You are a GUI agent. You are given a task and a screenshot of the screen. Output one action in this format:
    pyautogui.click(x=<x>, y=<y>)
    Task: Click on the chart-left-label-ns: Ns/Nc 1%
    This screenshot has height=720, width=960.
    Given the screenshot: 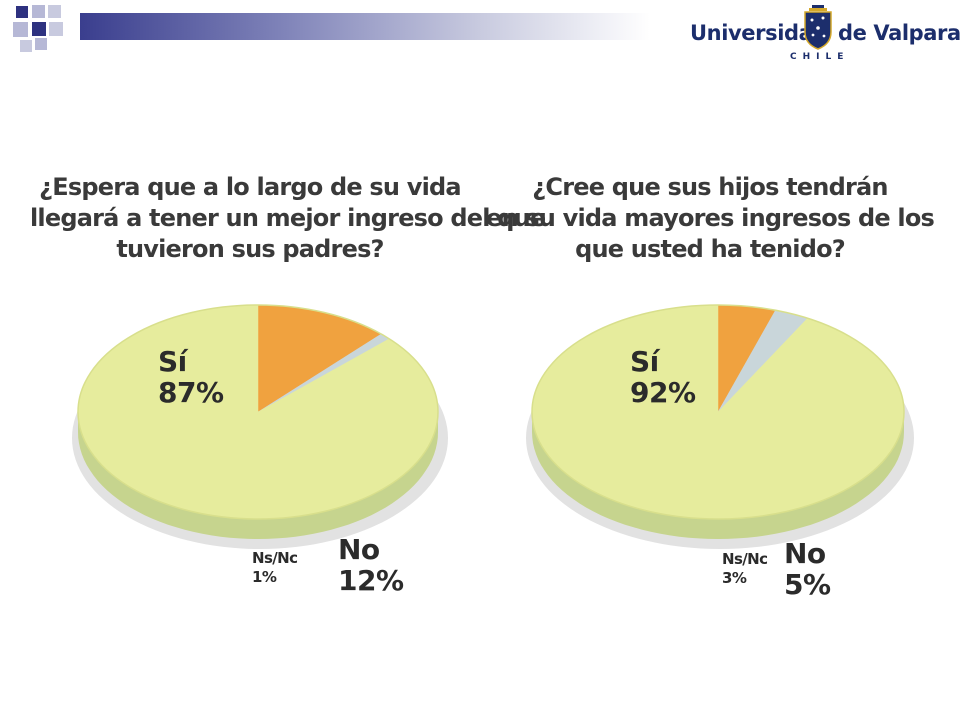 What is the action you would take?
    pyautogui.click(x=275, y=568)
    